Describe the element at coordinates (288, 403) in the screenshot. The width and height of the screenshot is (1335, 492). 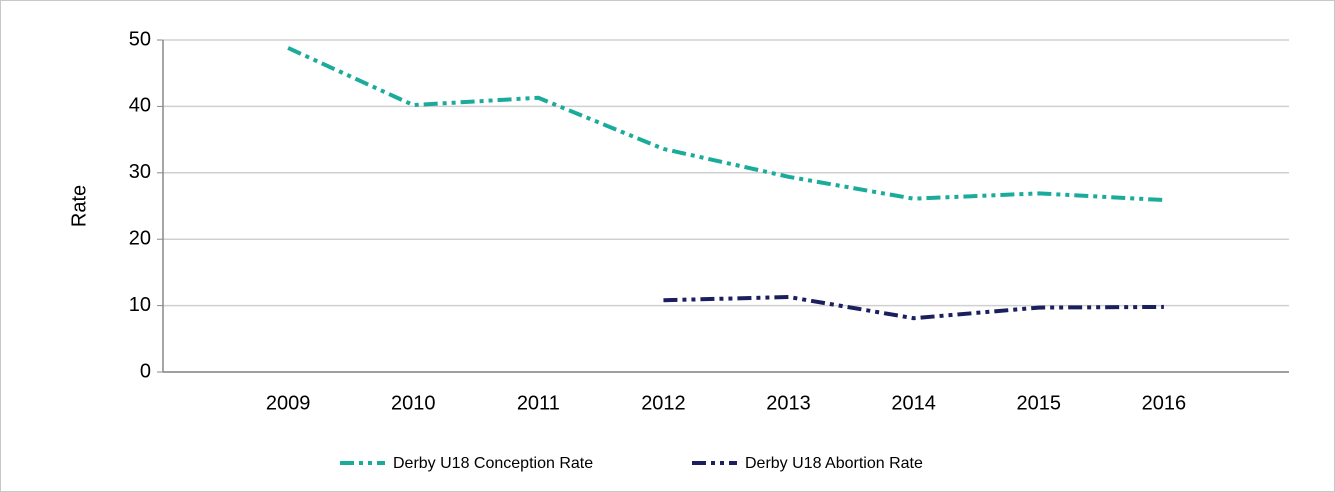
I see `x-tick-label: 2009` at that location.